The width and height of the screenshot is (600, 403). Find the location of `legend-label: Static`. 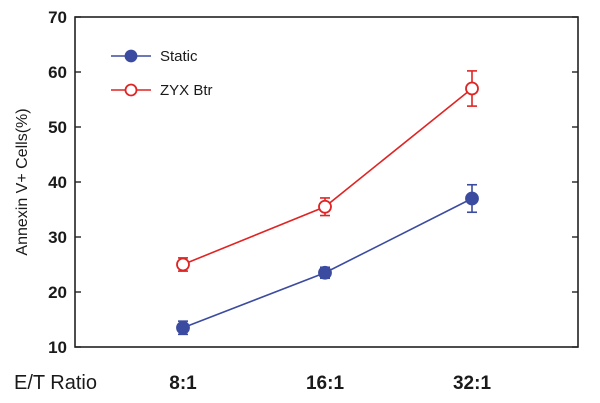

legend-label: Static is located at coordinates (179, 56).